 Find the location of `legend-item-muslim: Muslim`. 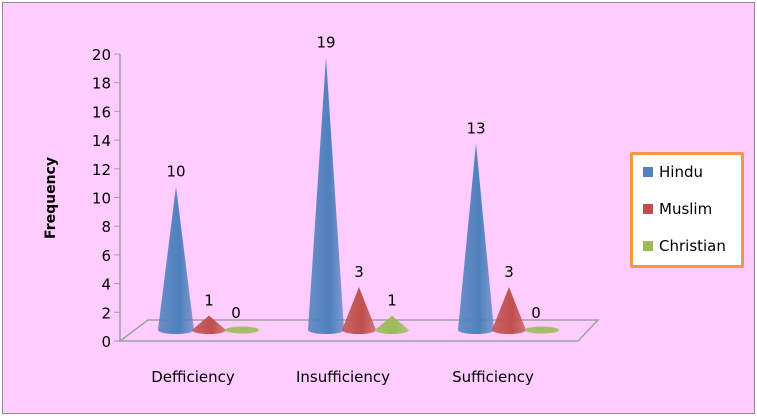

legend-item-muslim: Muslim is located at coordinates (677, 209).